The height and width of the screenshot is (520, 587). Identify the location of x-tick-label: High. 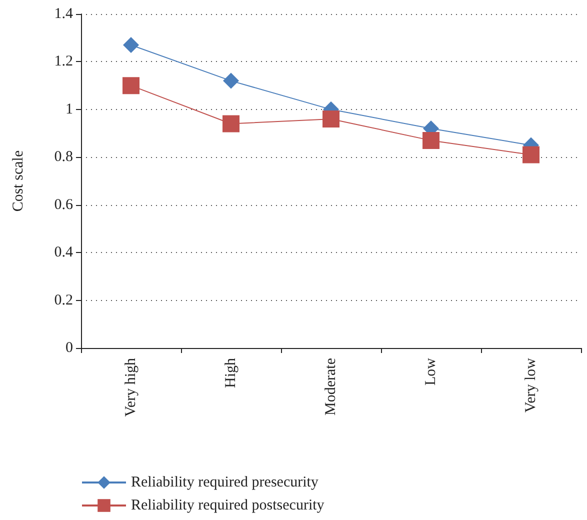
(231, 373).